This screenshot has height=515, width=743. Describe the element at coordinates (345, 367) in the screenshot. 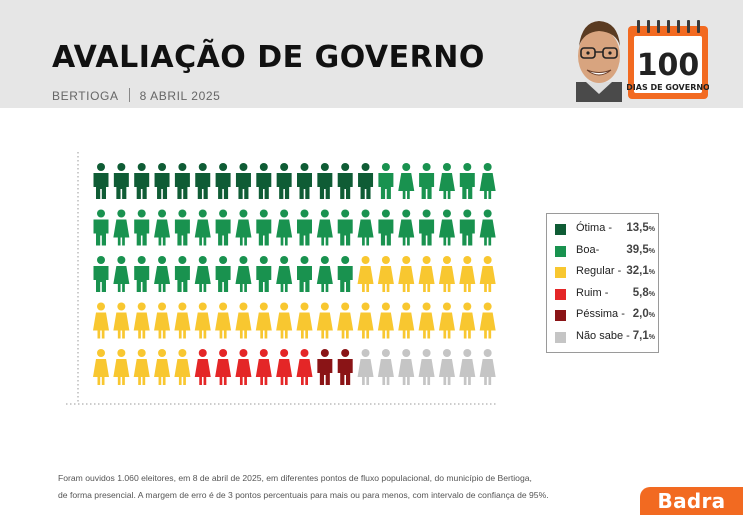

I see `person-icon-pessima` at that location.